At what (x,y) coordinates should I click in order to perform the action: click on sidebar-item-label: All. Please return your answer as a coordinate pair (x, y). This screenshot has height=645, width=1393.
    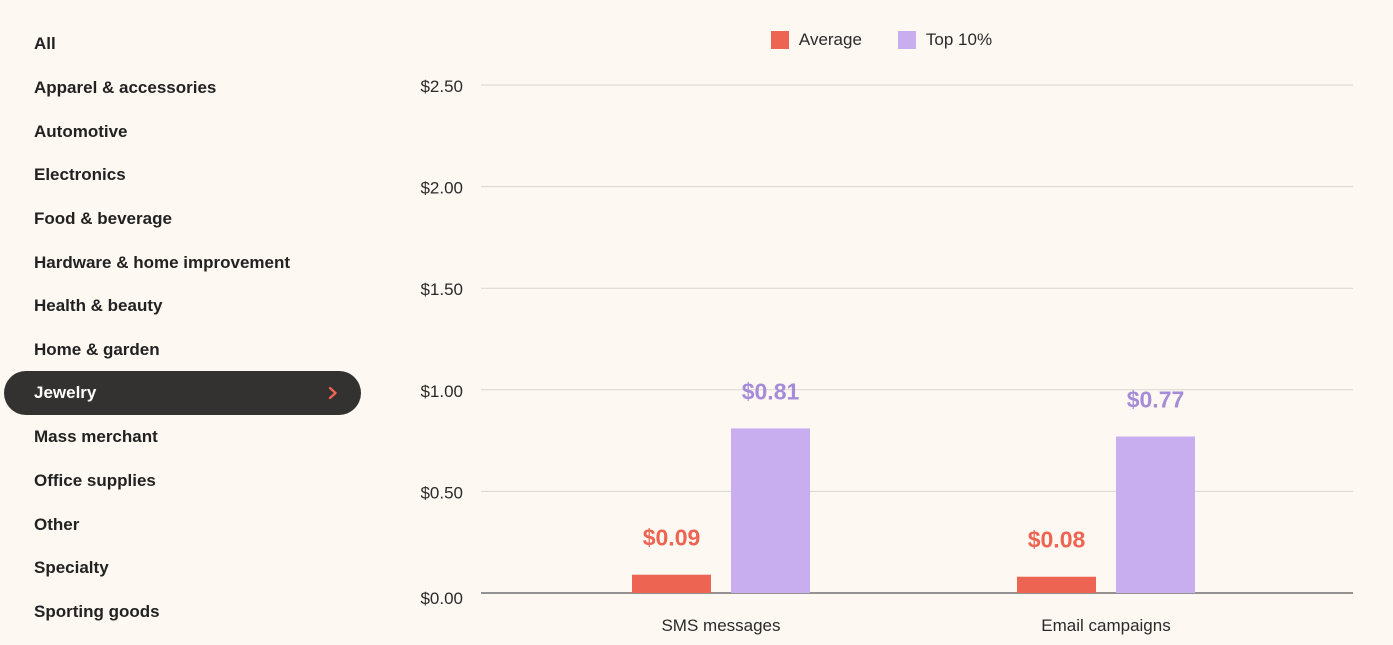
    Looking at the image, I should click on (45, 43).